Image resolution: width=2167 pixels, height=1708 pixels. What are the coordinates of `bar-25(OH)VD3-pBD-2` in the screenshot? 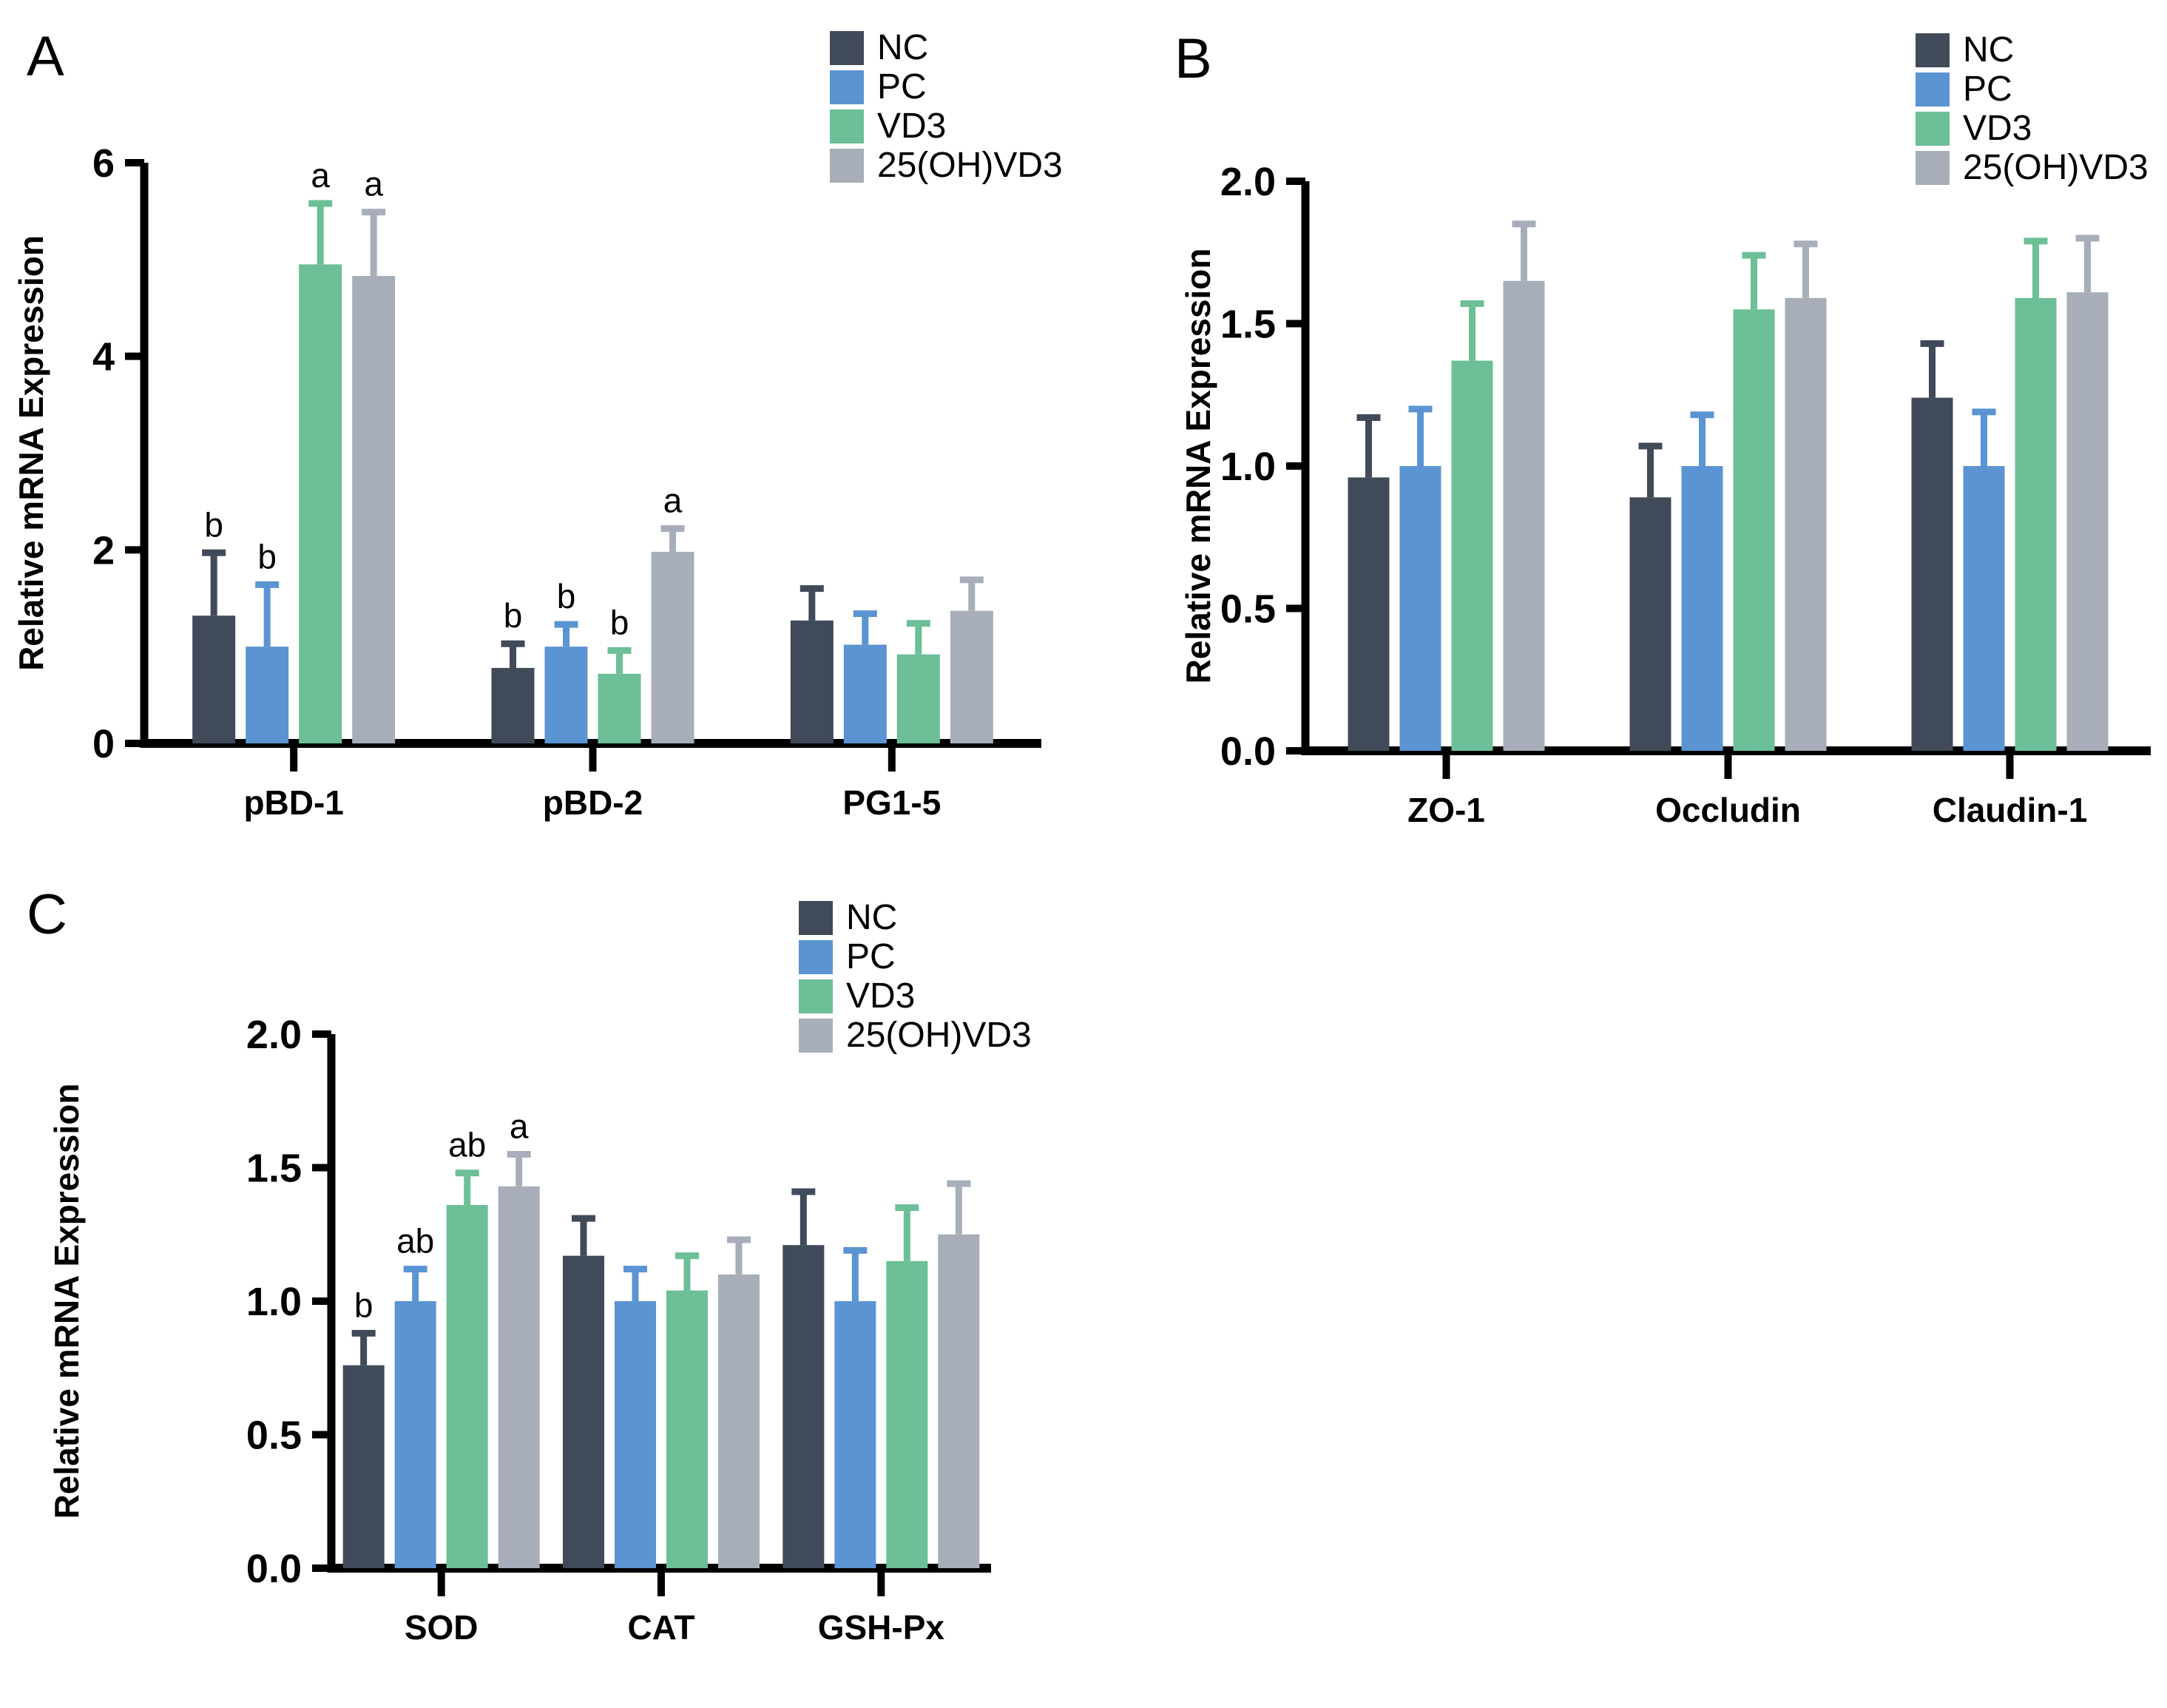 It's located at (672, 647).